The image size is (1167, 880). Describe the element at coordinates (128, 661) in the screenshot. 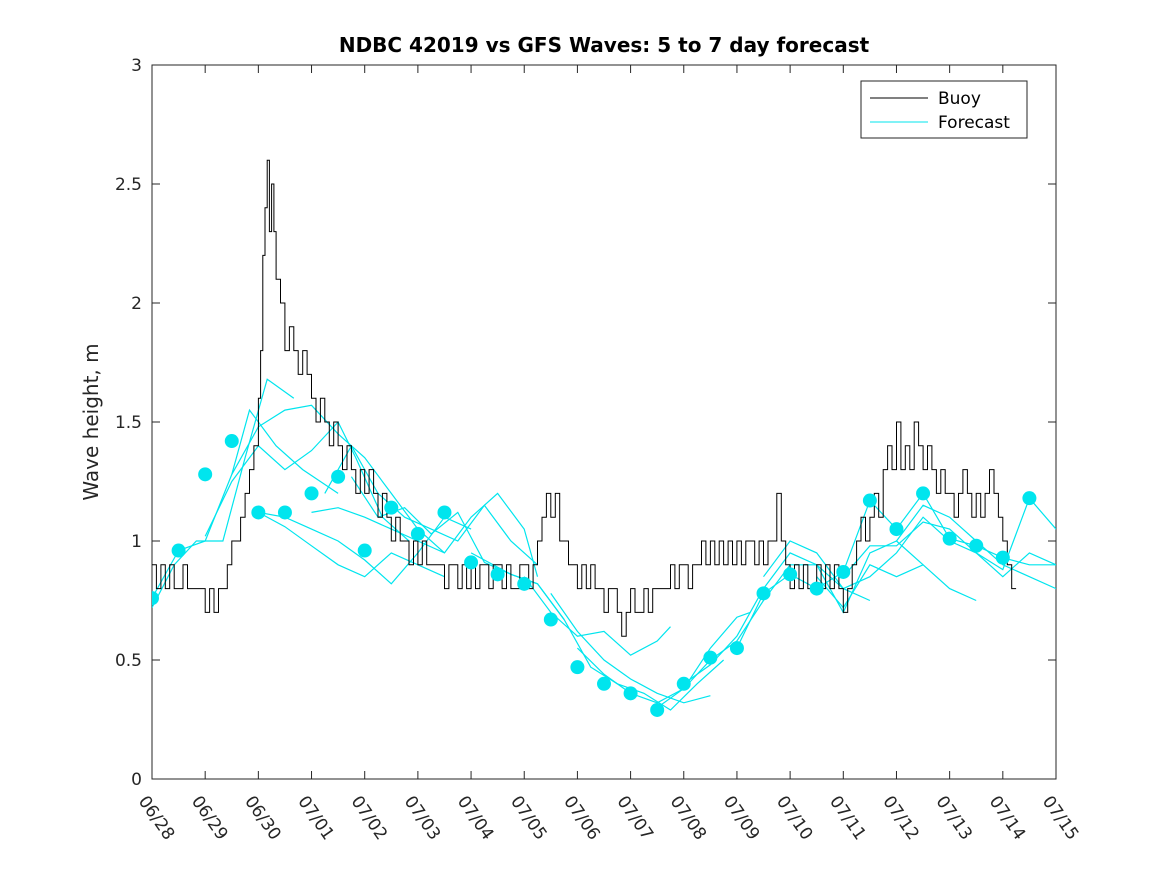

I see `y-tick-label: 0.5` at that location.